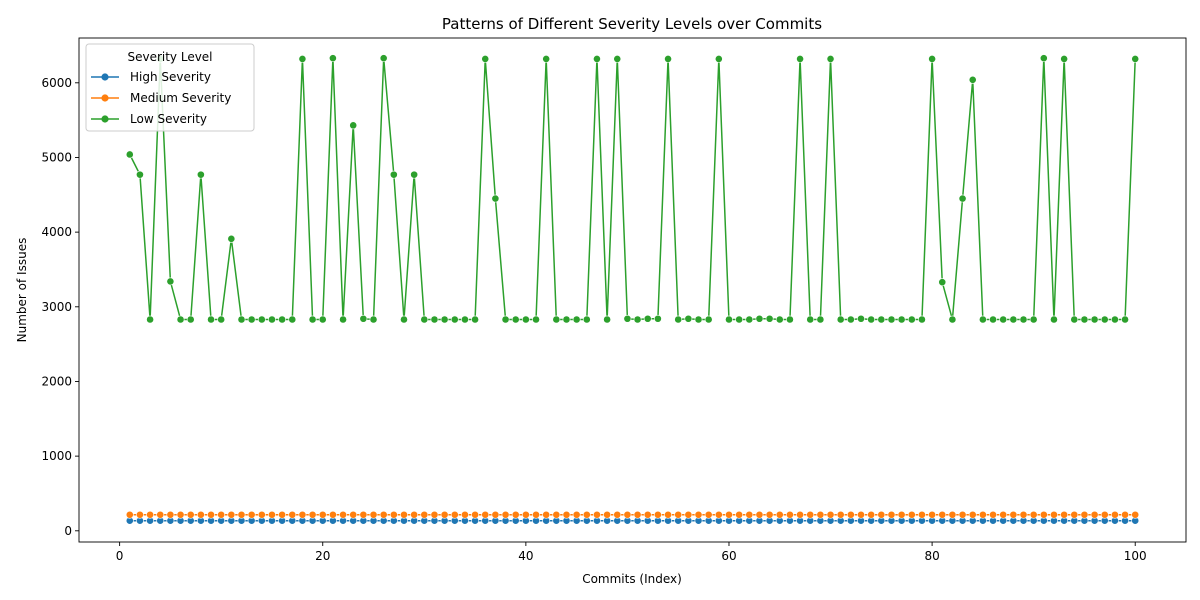 This screenshot has width=1200, height=600. Describe the element at coordinates (120, 556) in the screenshot. I see `x-tick-label: 0` at that location.